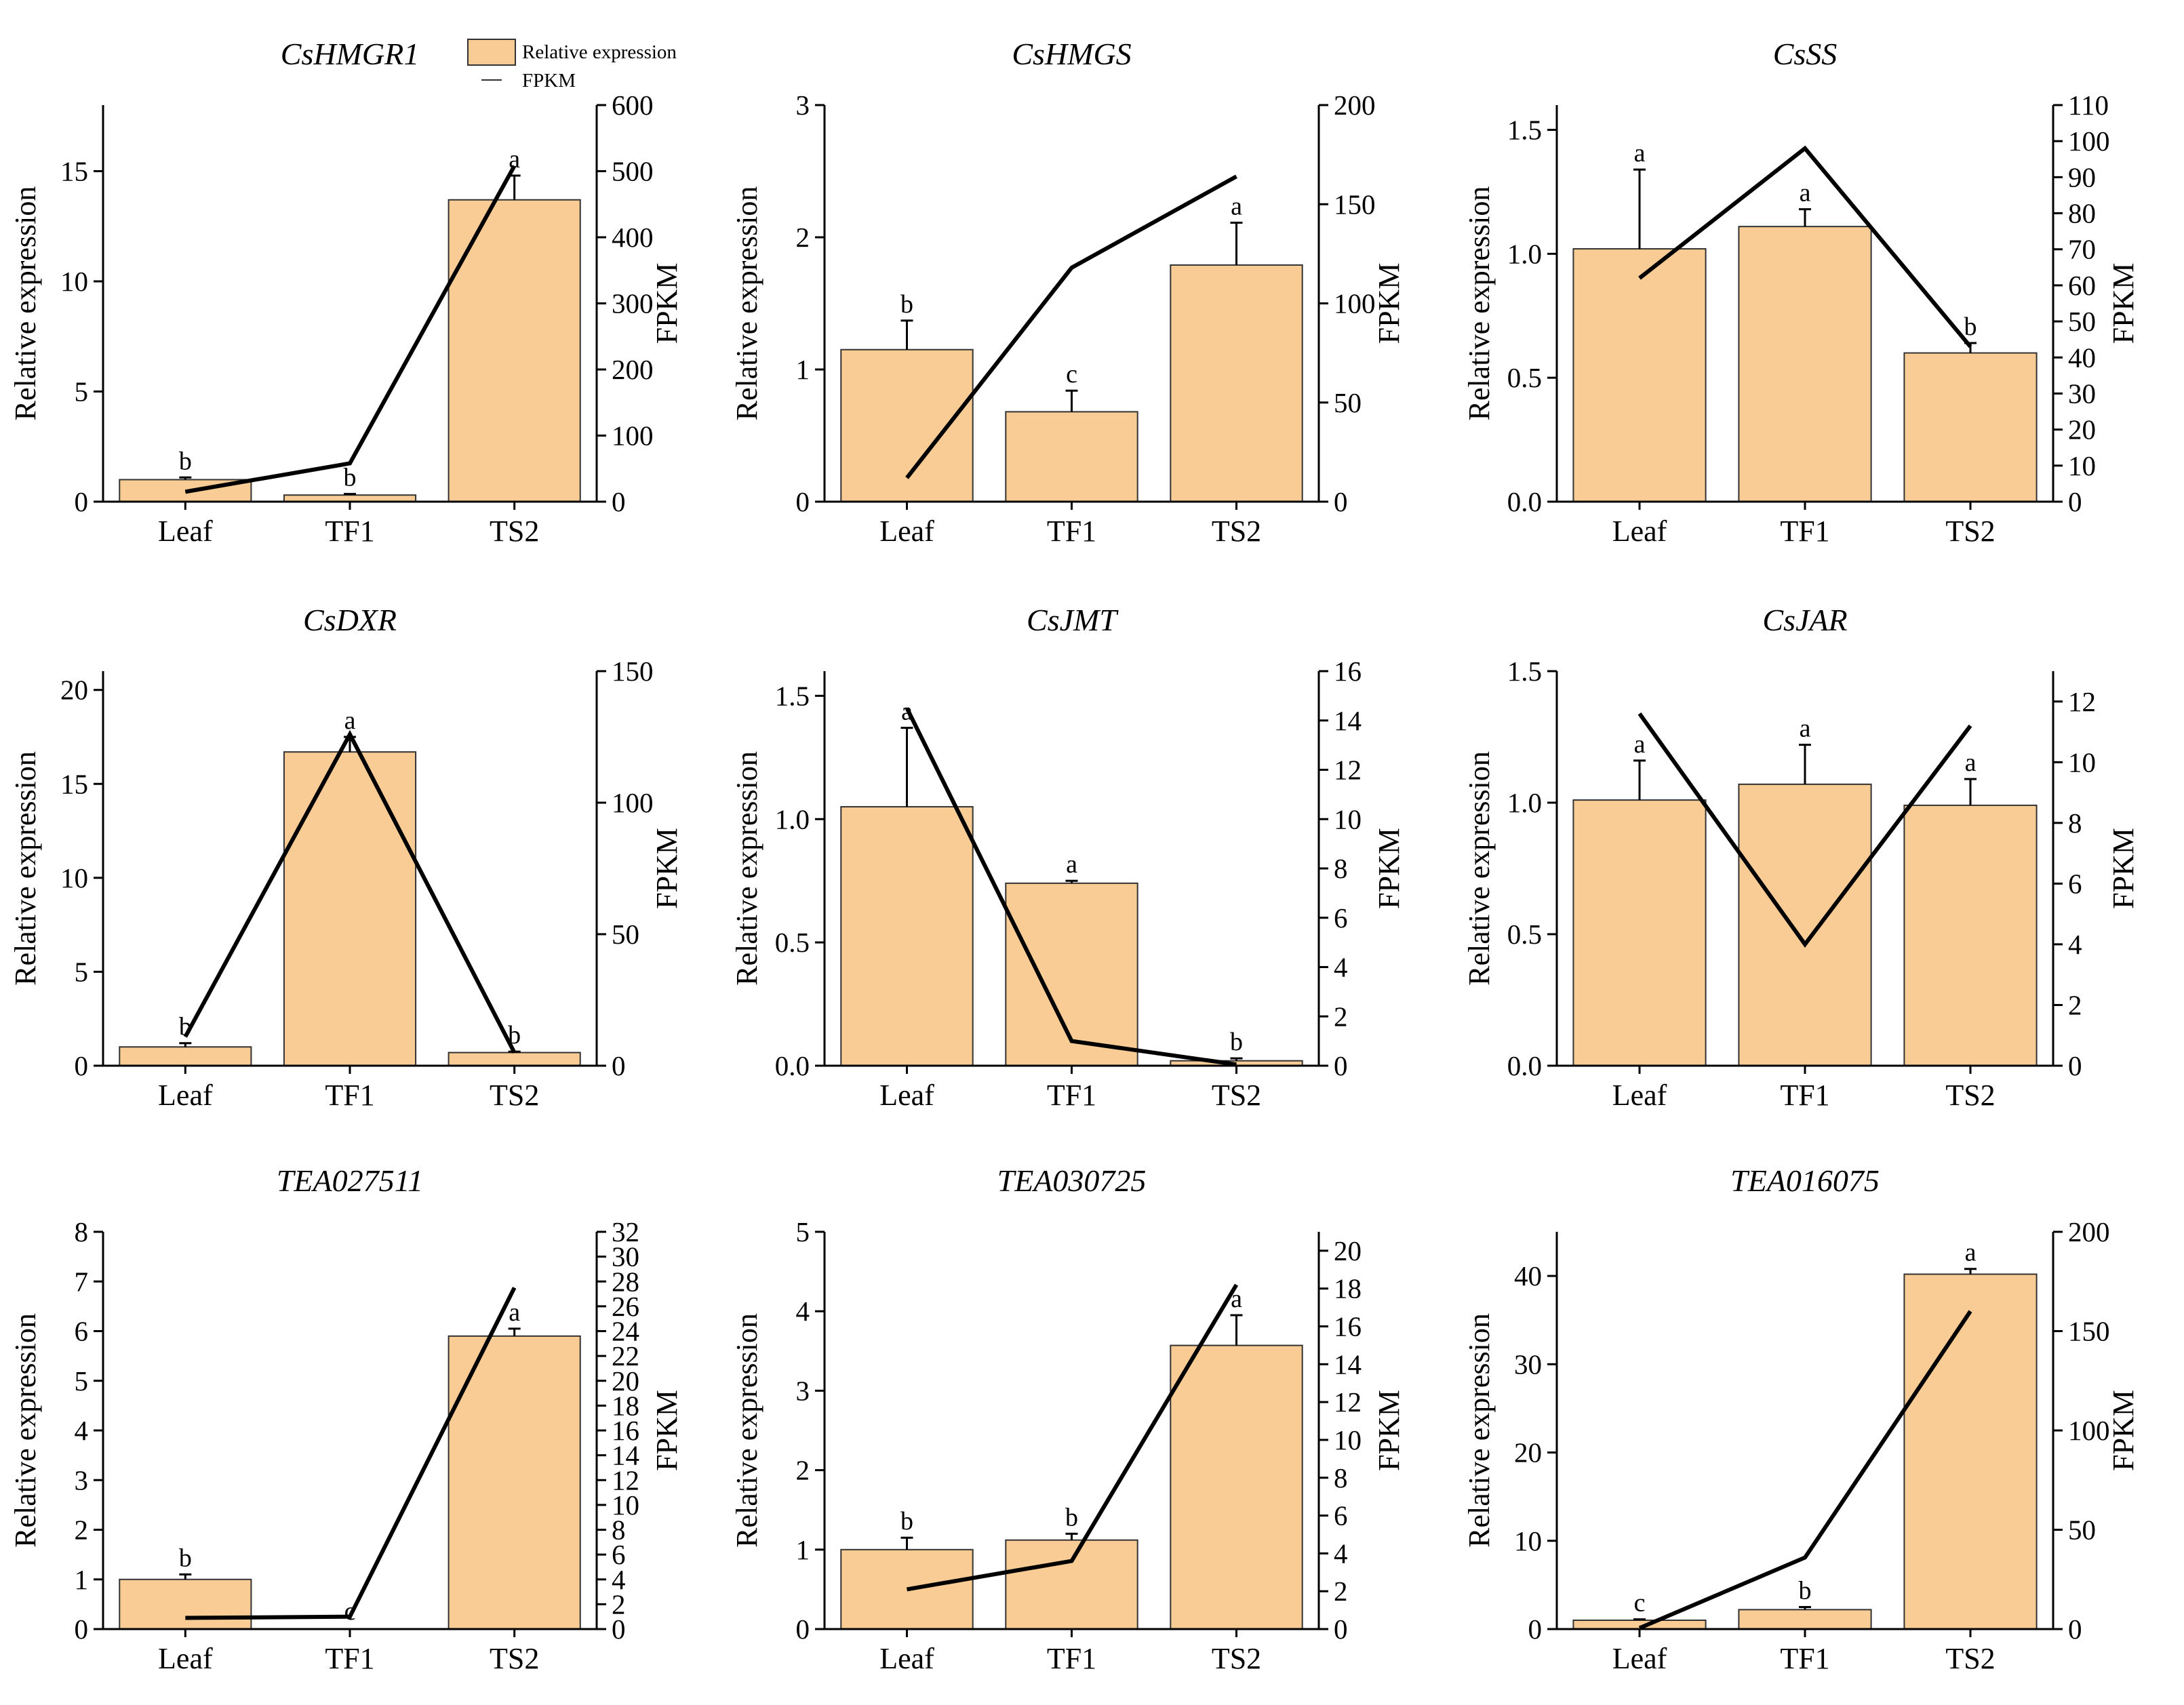 The height and width of the screenshot is (1705, 2184). What do you see at coordinates (1805, 1180) in the screenshot?
I see `panel-title: TEA016075` at bounding box center [1805, 1180].